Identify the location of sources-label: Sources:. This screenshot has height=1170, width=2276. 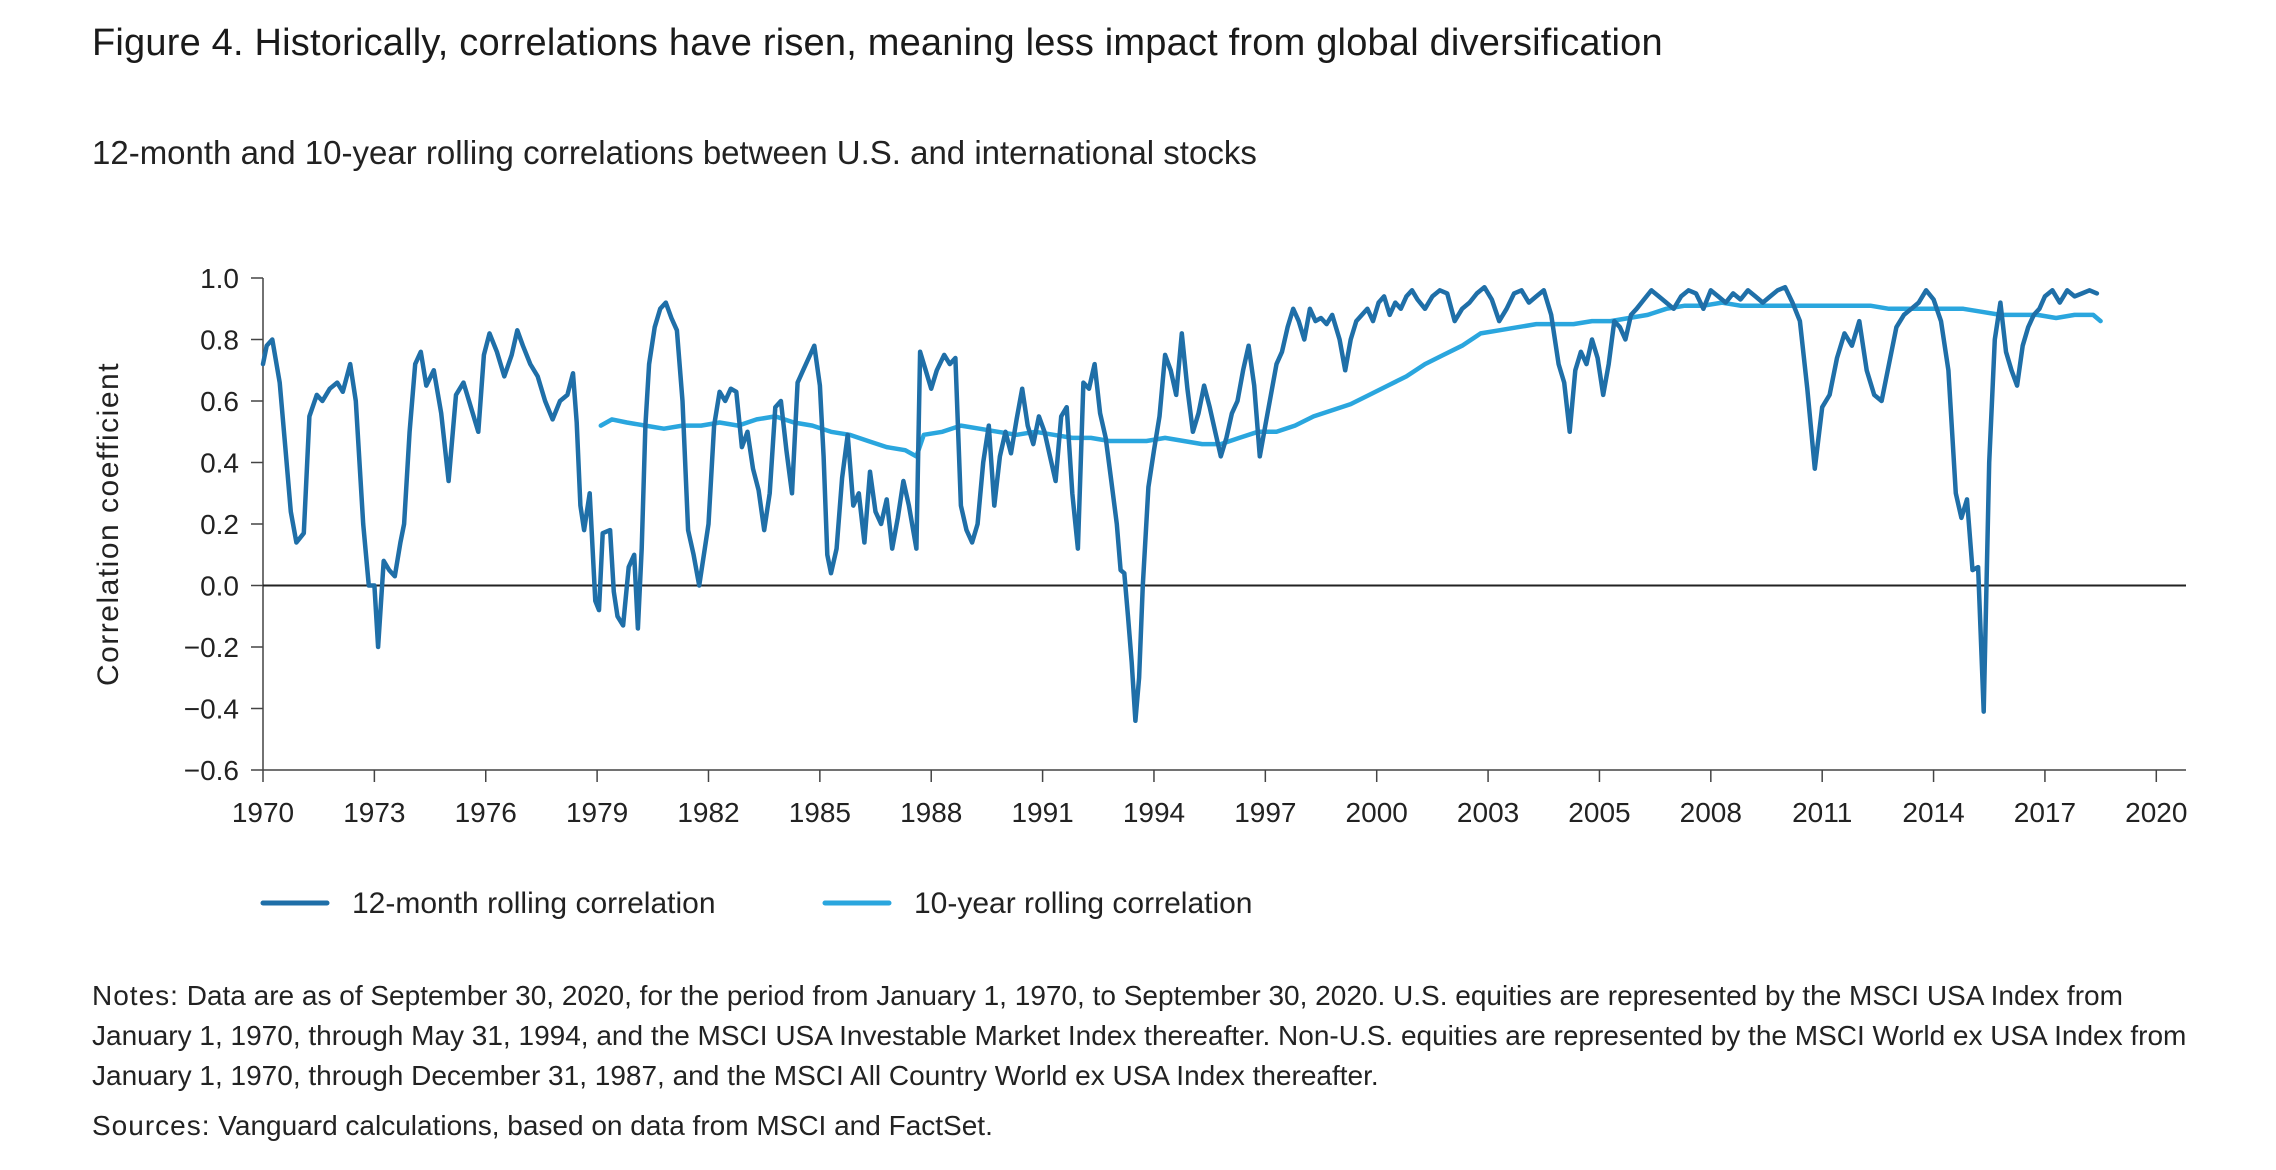
(151, 1125).